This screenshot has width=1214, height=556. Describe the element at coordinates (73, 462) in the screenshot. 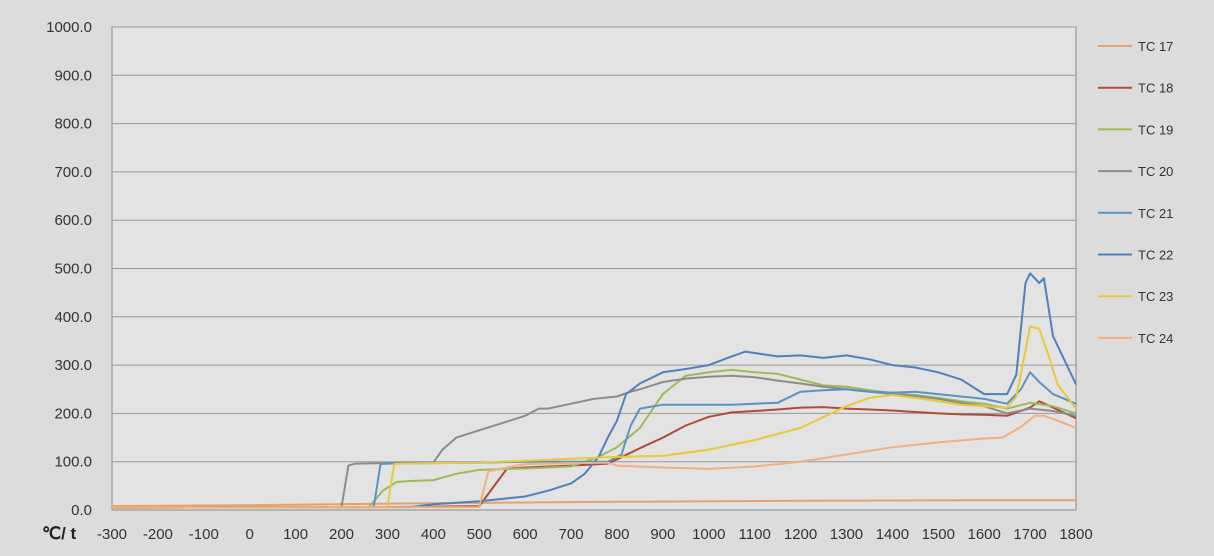

I see `y-tick-label: 100.0` at that location.